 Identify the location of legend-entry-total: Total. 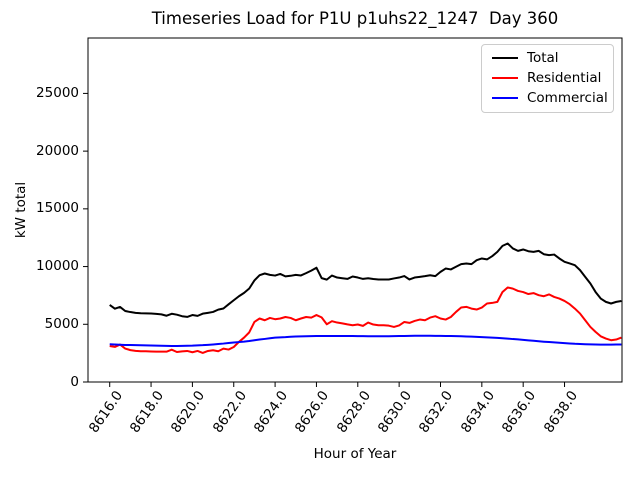
(547, 58).